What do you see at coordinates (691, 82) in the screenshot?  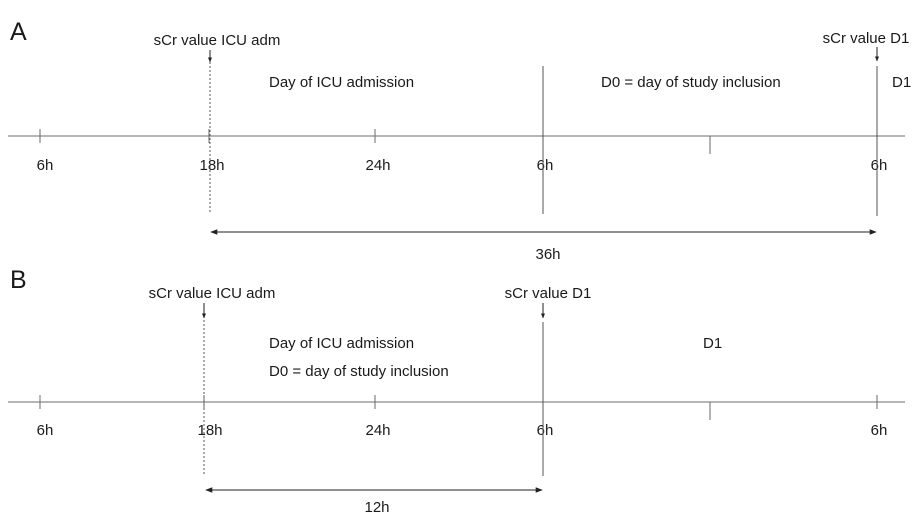 I see `panel-a-period-d0: D0 = day of study inclusion` at bounding box center [691, 82].